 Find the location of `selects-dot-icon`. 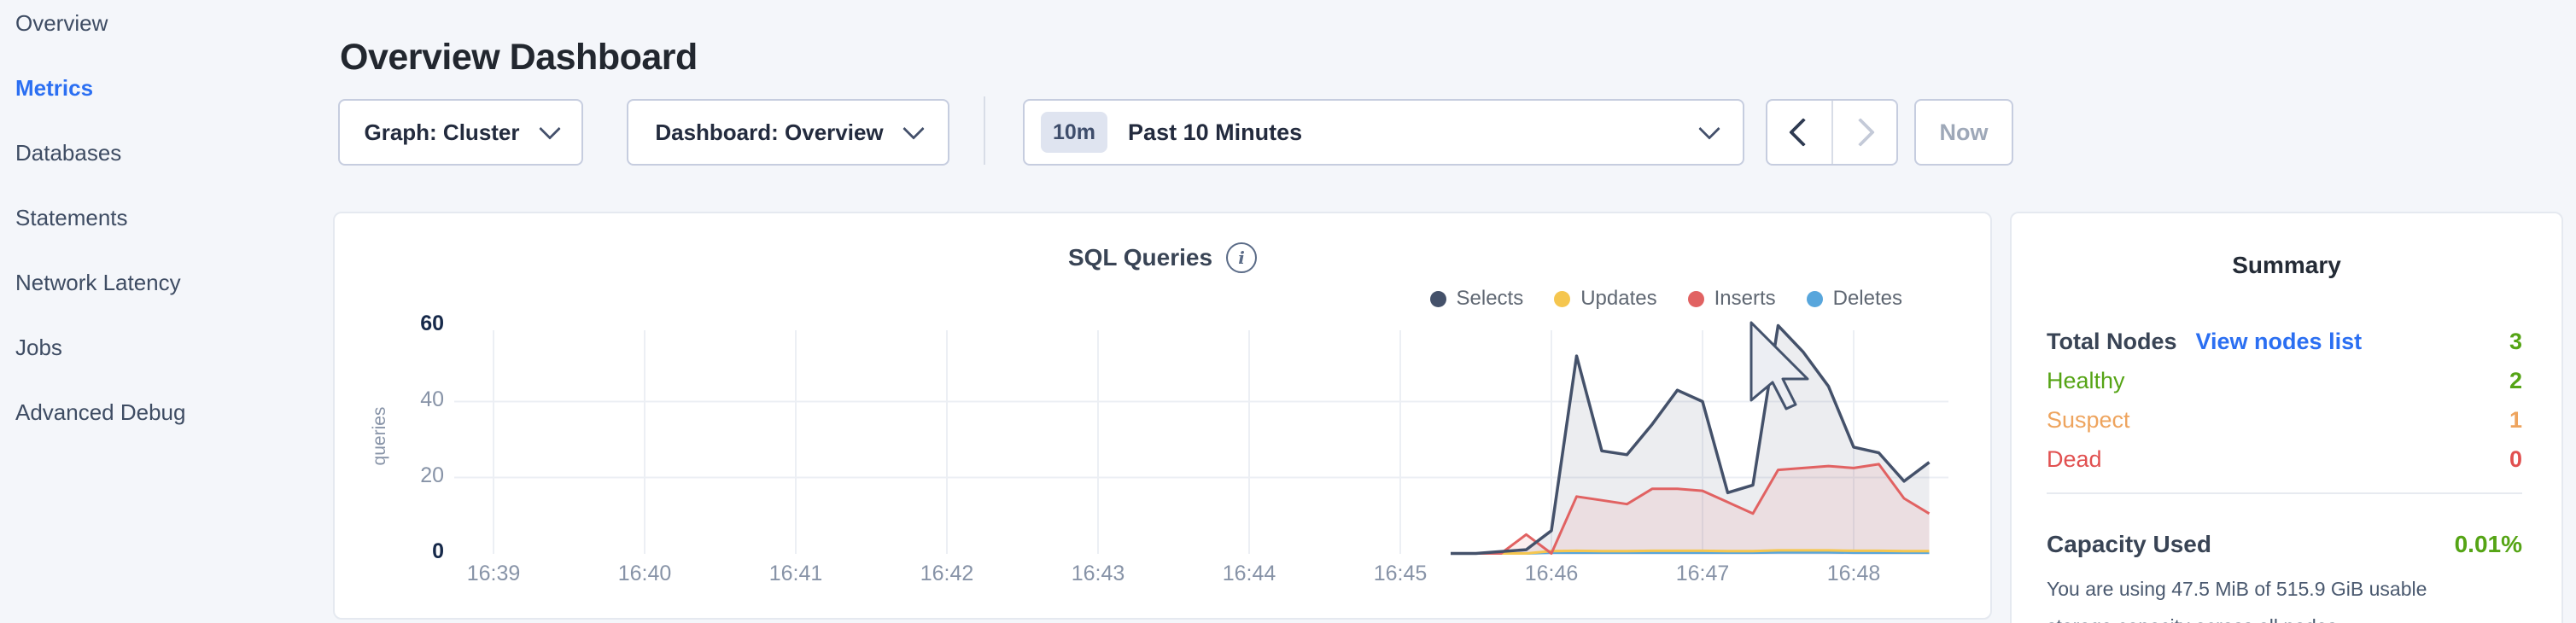

selects-dot-icon is located at coordinates (1437, 298).